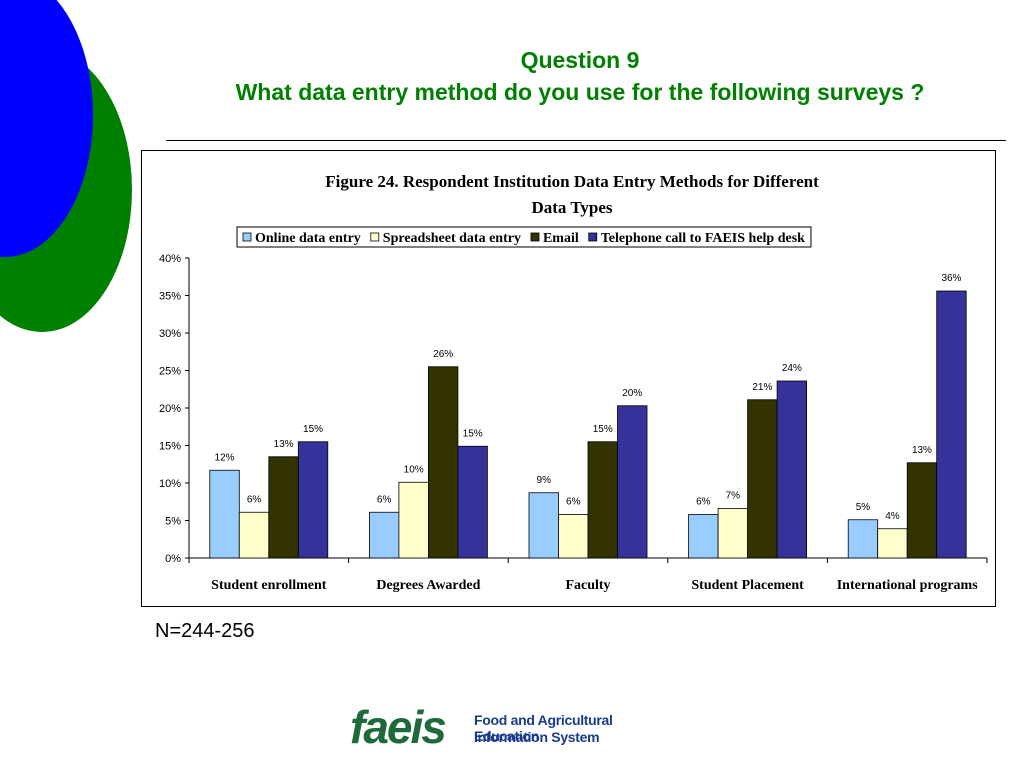 Image resolution: width=1024 pixels, height=768 pixels. What do you see at coordinates (733, 496) in the screenshot?
I see `data-label: 7%` at bounding box center [733, 496].